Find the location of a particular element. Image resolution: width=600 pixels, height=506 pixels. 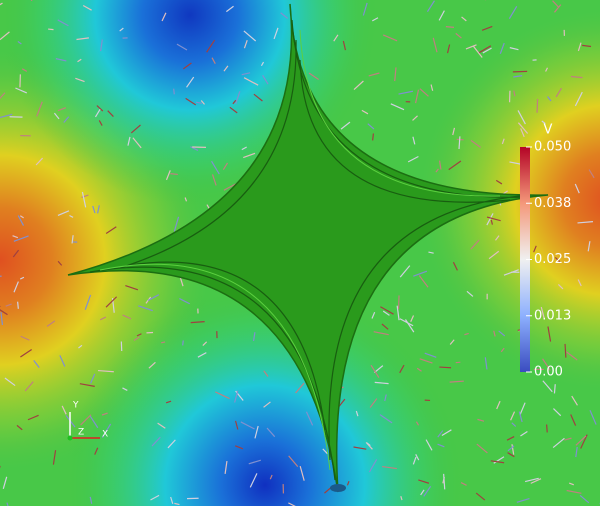

colorbar-tick-label: 0.00 is located at coordinates (548, 372).